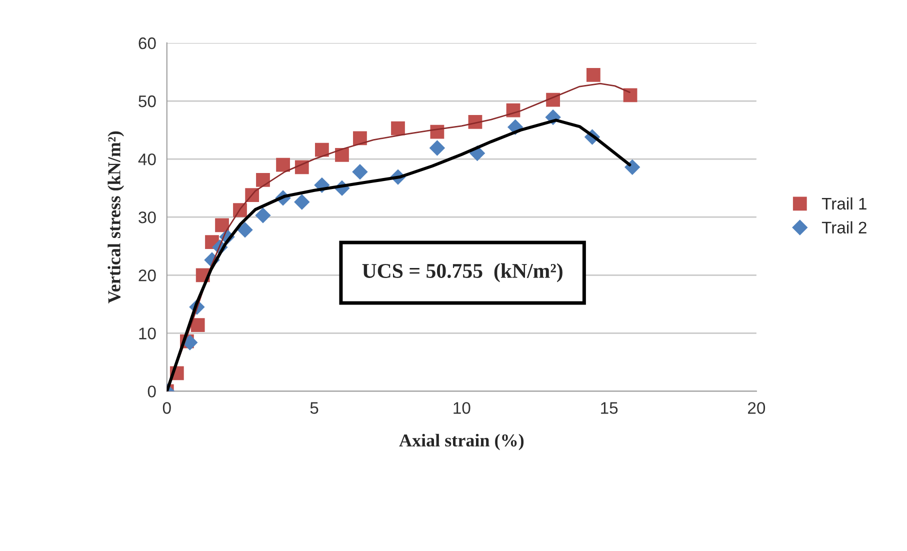 The image size is (907, 551). Describe the element at coordinates (116, 217) in the screenshot. I see `y-axis-title: Vertical stress (kN/m²)` at that location.